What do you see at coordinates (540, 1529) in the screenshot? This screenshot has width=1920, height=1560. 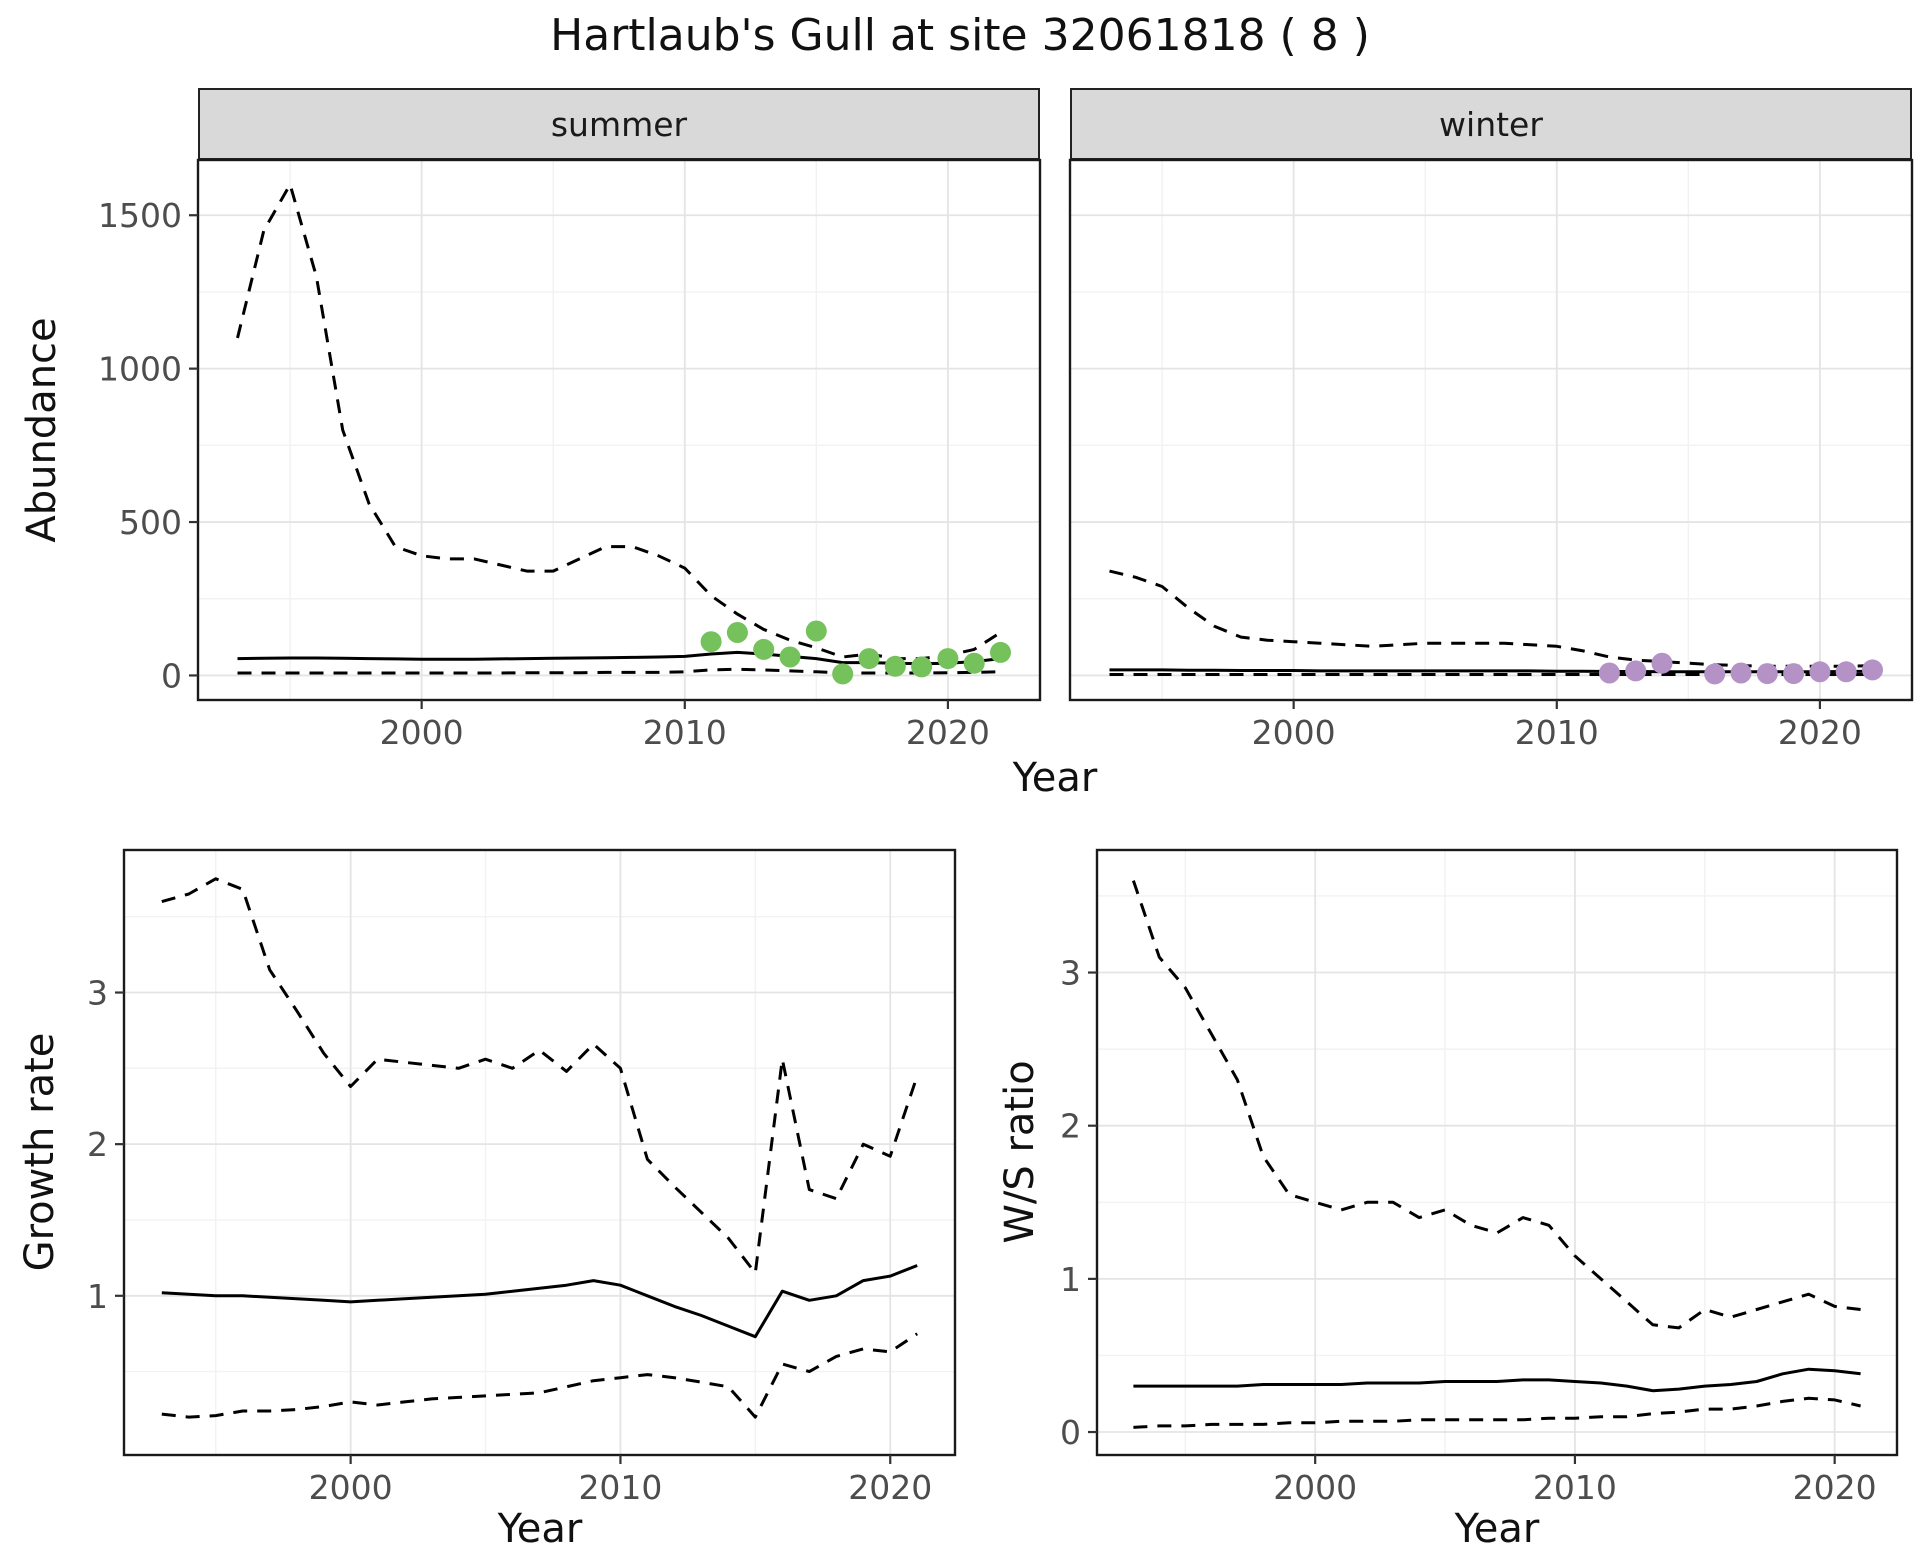 I see `growth-year-axis-title: Year` at bounding box center [540, 1529].